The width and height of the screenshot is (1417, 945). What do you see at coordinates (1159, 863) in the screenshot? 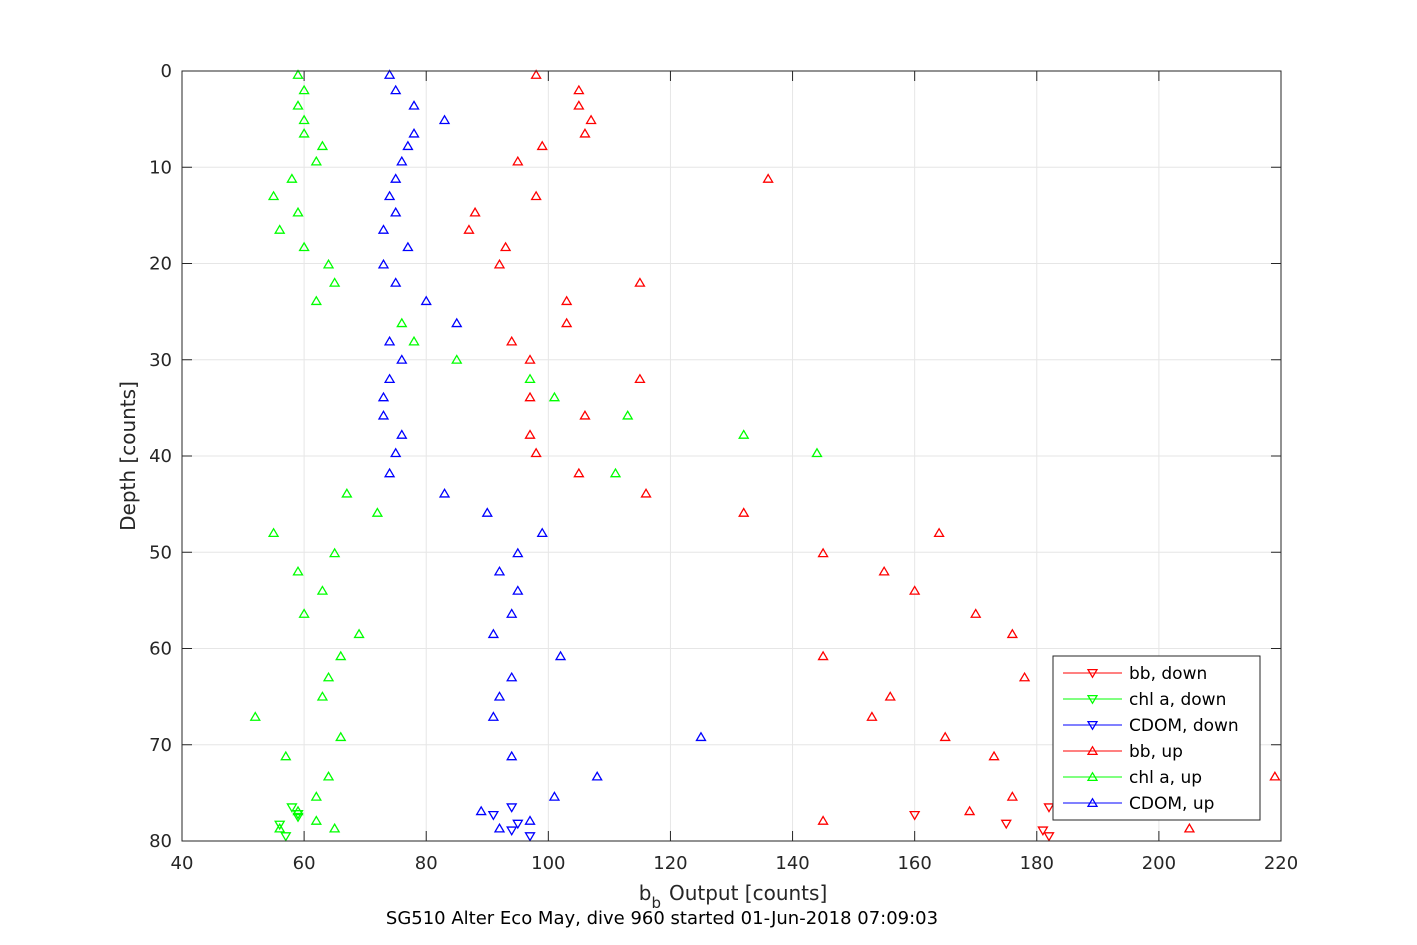
I see `x-tick-label: 200` at bounding box center [1159, 863].